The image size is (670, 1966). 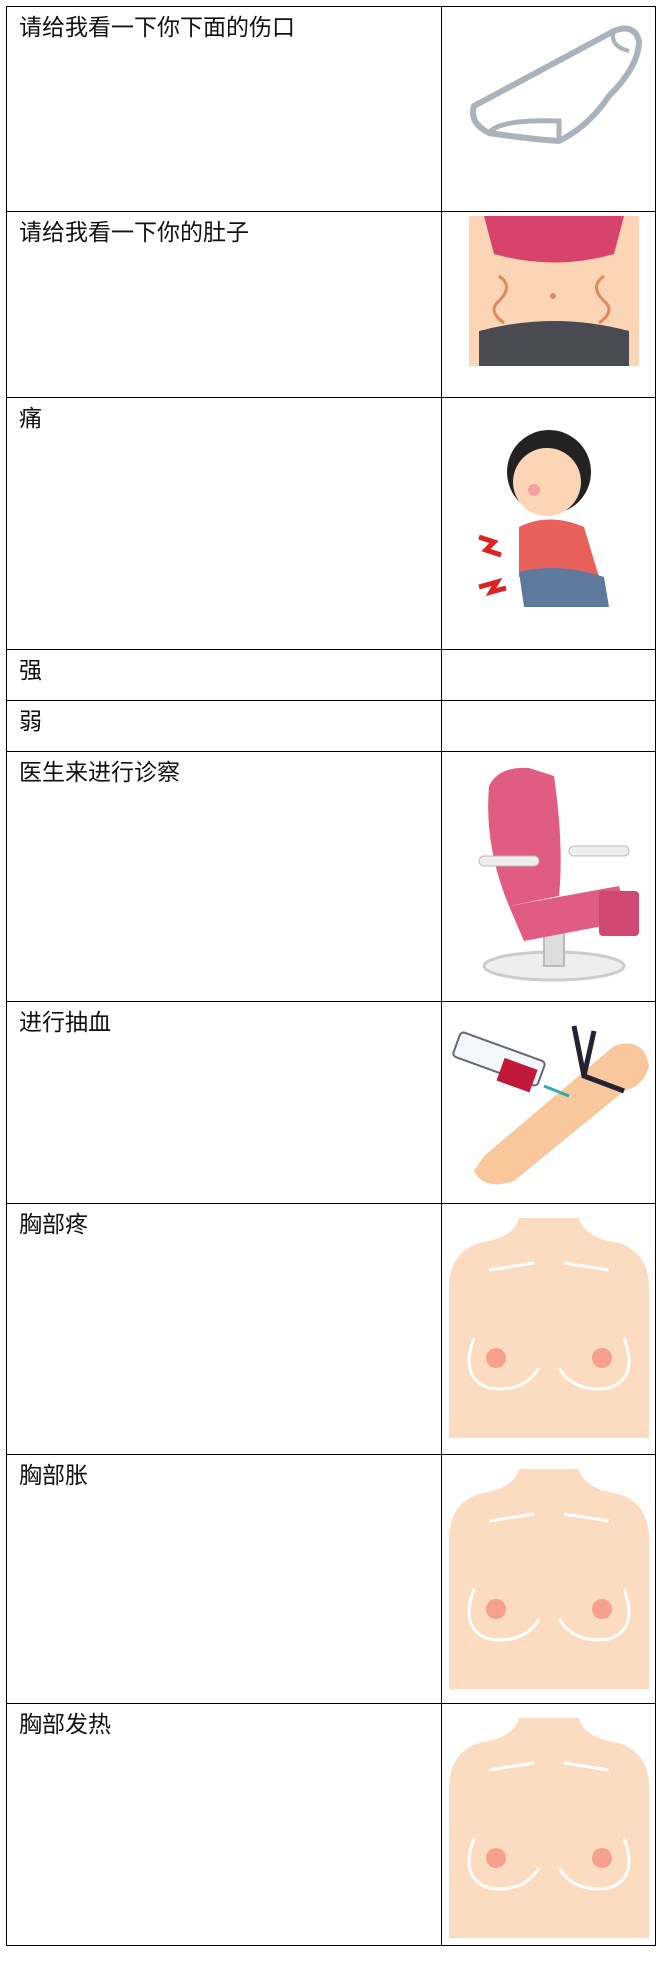 I want to click on pain-icon, so click(x=543, y=518).